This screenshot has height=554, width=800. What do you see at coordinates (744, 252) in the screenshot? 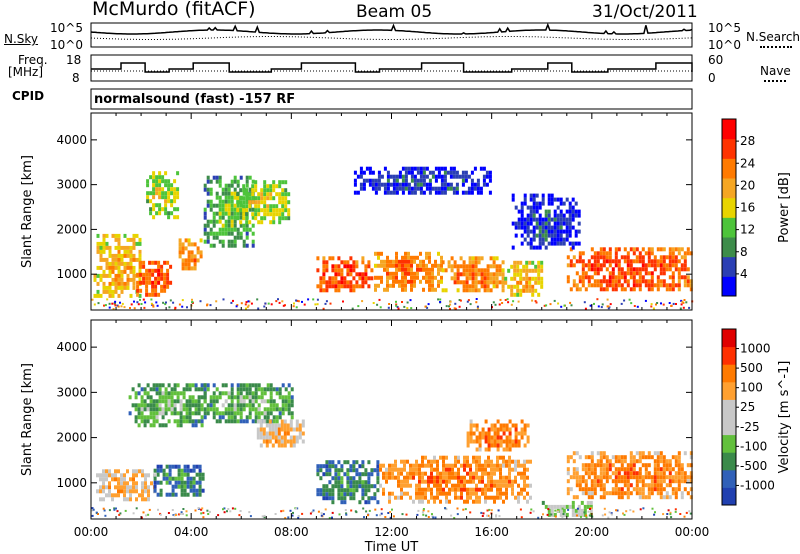
I see `power-colorbar-label: 8` at bounding box center [744, 252].